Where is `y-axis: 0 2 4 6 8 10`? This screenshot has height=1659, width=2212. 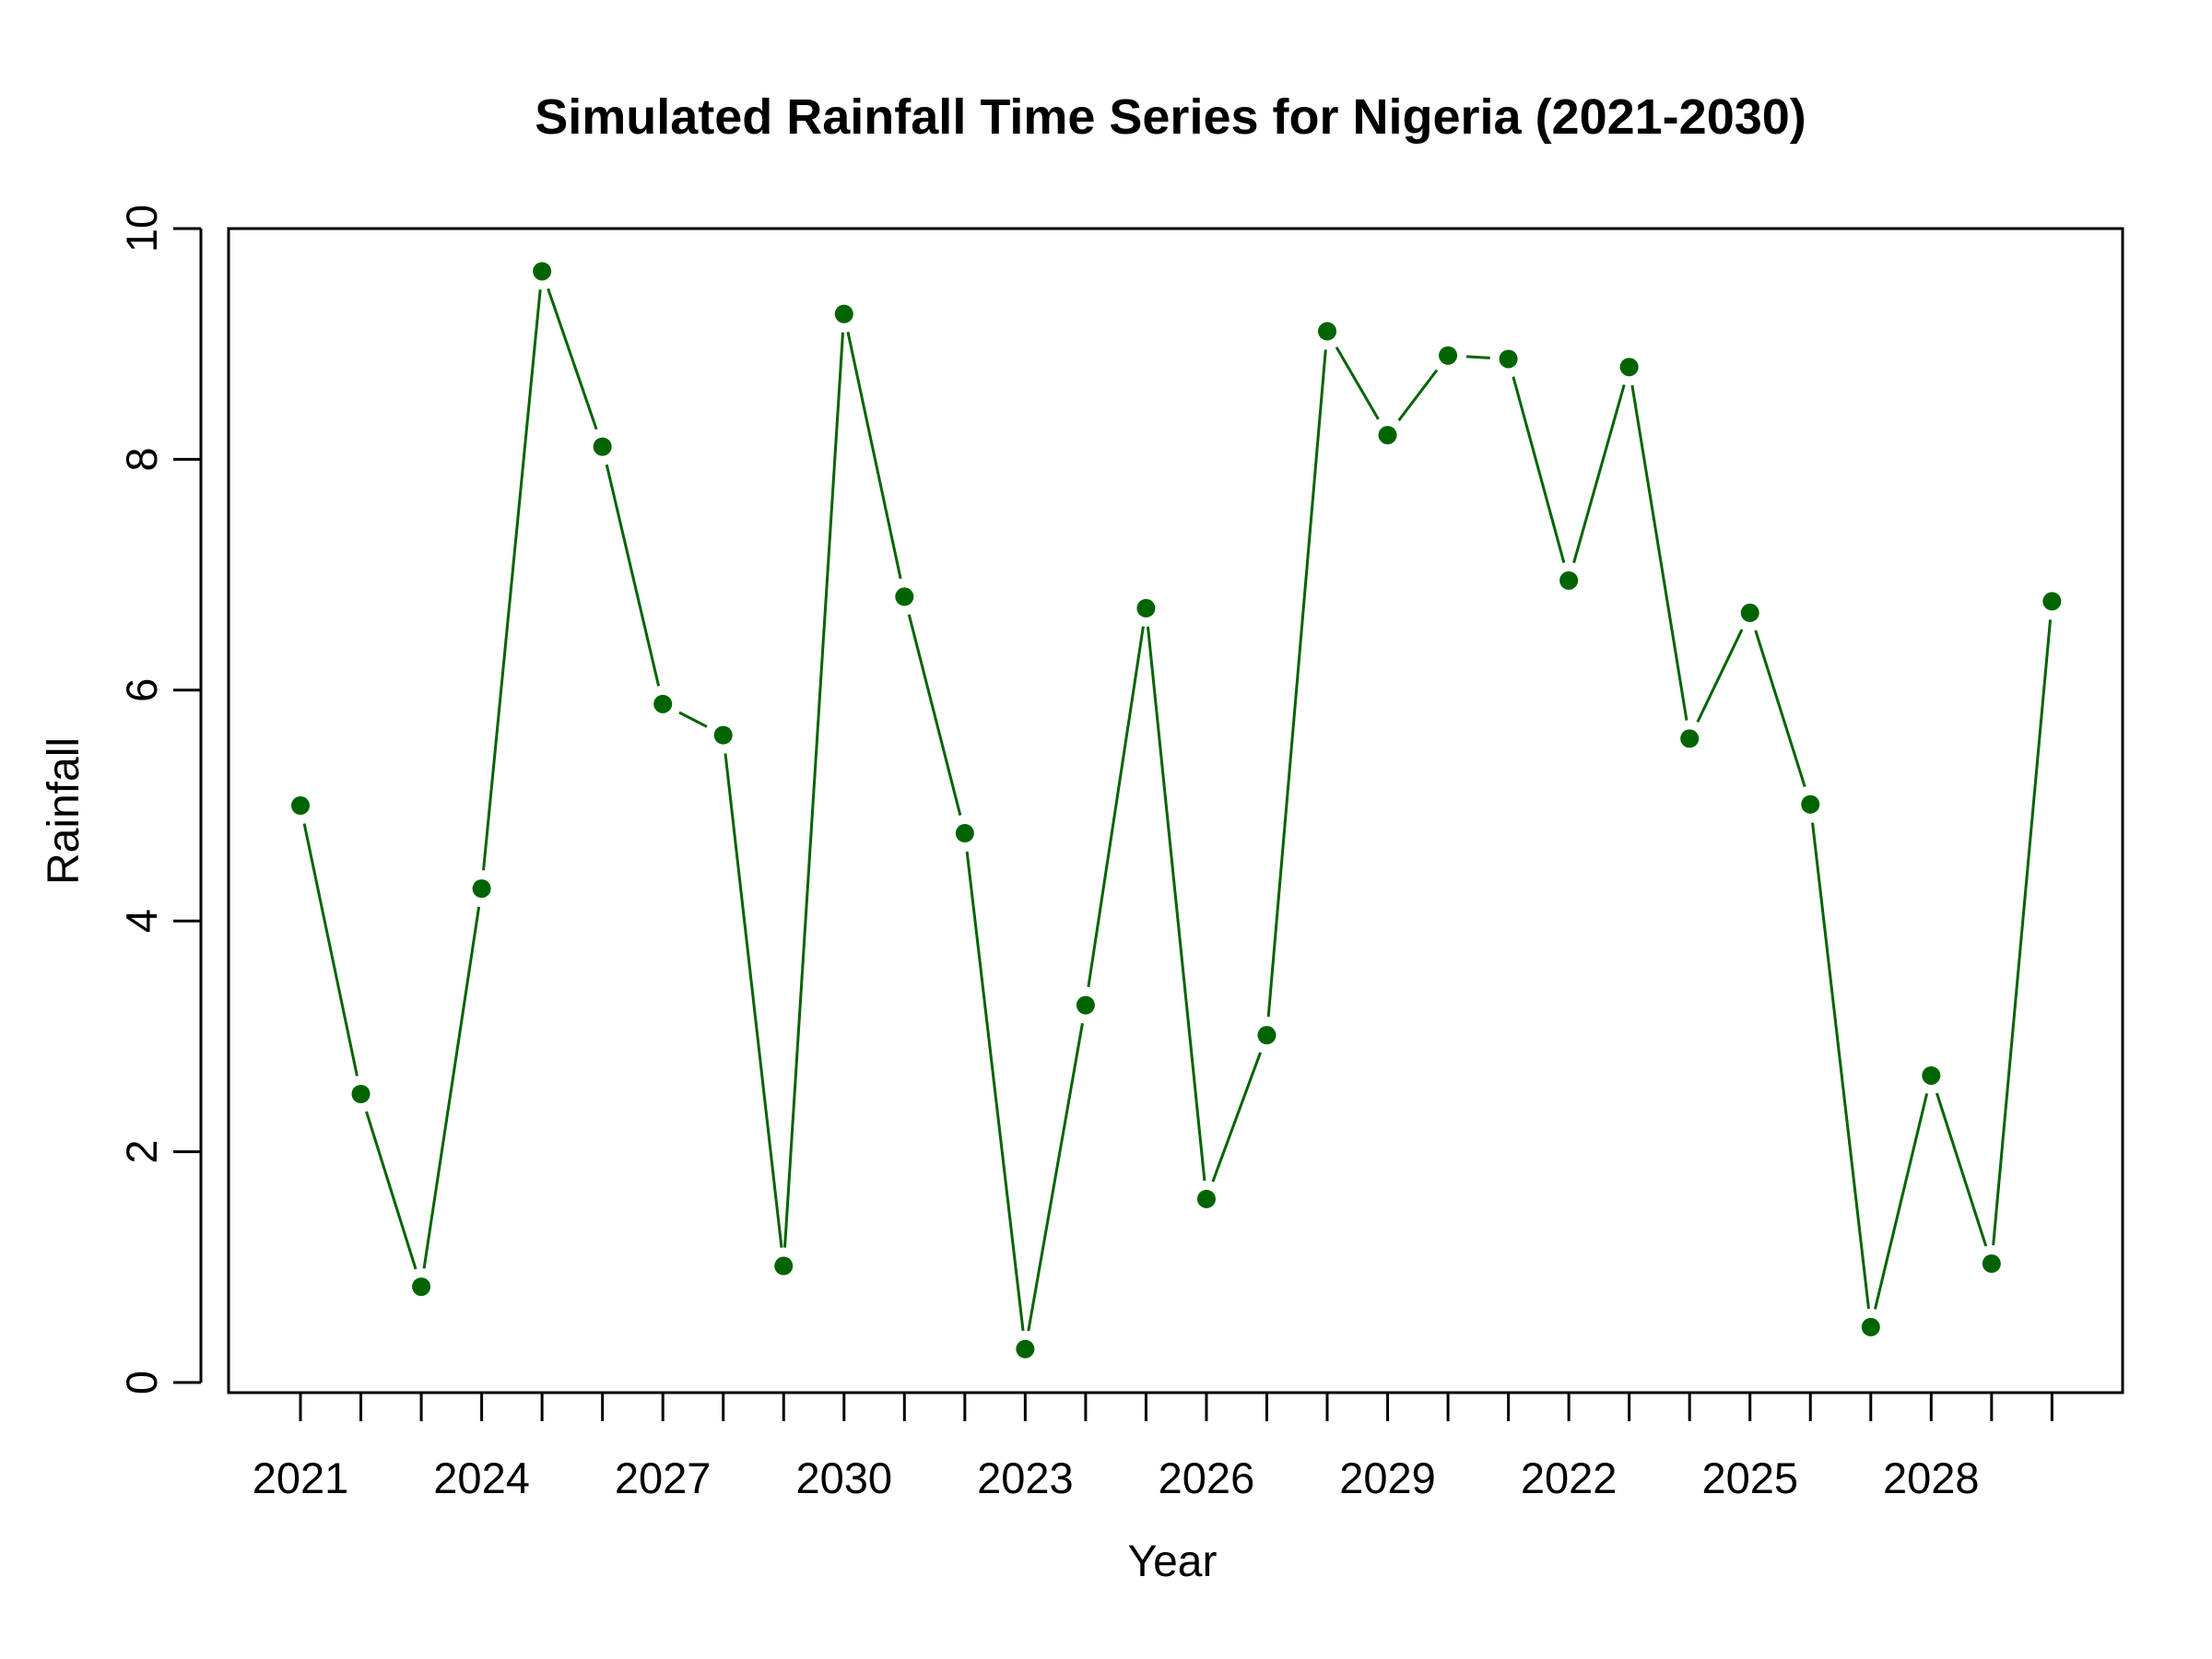 y-axis: 0 2 4 6 8 10 is located at coordinates (160, 799).